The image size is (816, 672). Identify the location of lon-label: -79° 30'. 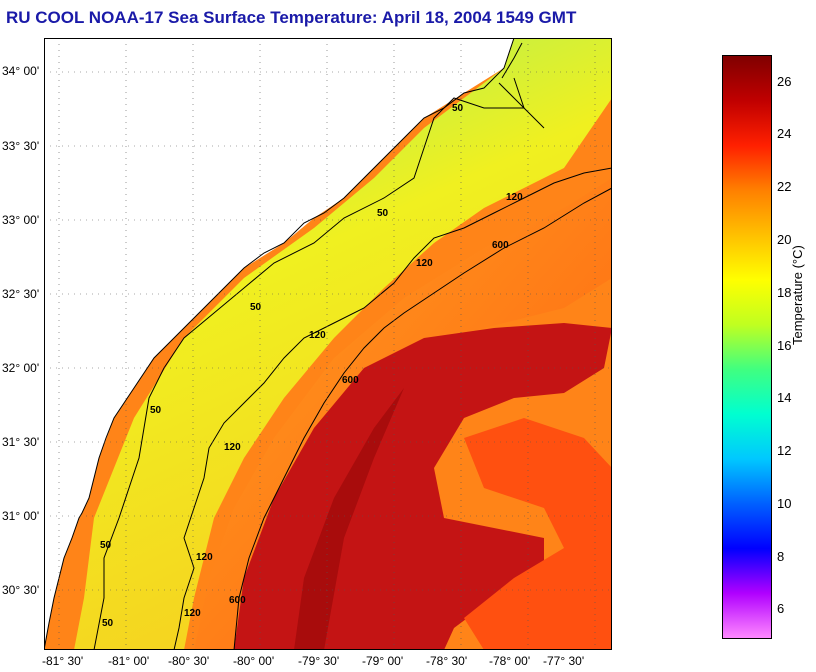
(319, 661).